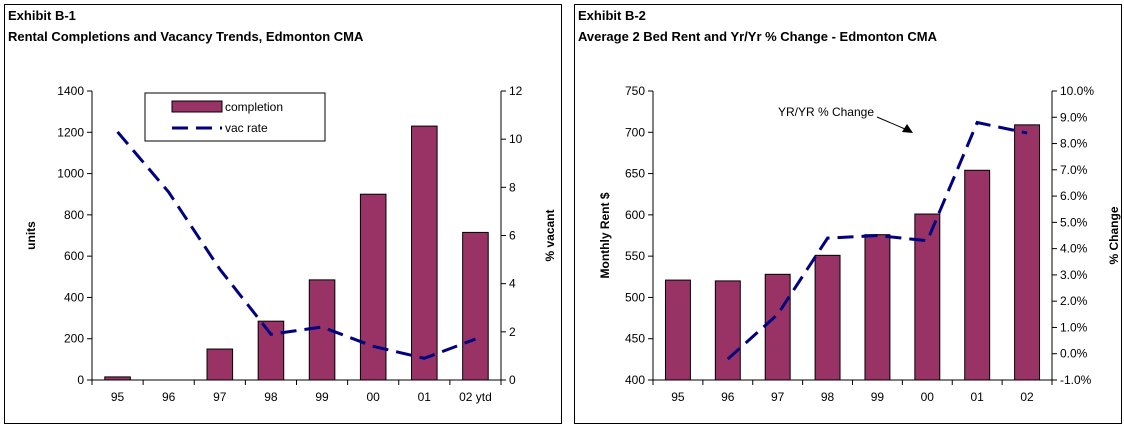 The image size is (1124, 425). What do you see at coordinates (80, 380) in the screenshot?
I see `y-tick-label: 0` at bounding box center [80, 380].